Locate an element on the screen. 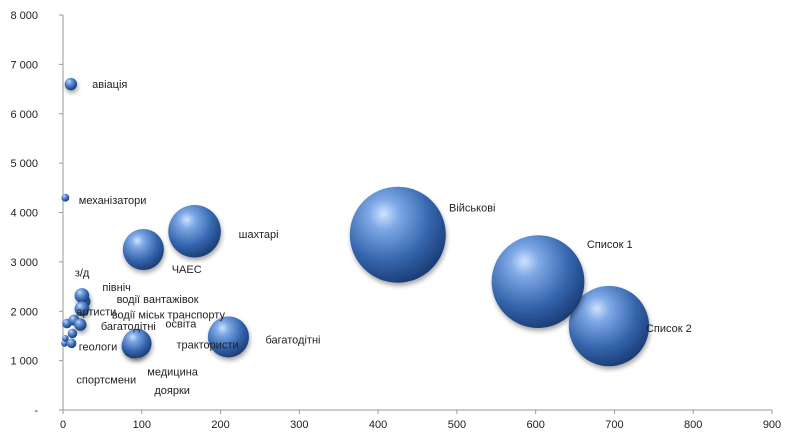 The image size is (800, 446). x-tick-label: 800 is located at coordinates (693, 425).